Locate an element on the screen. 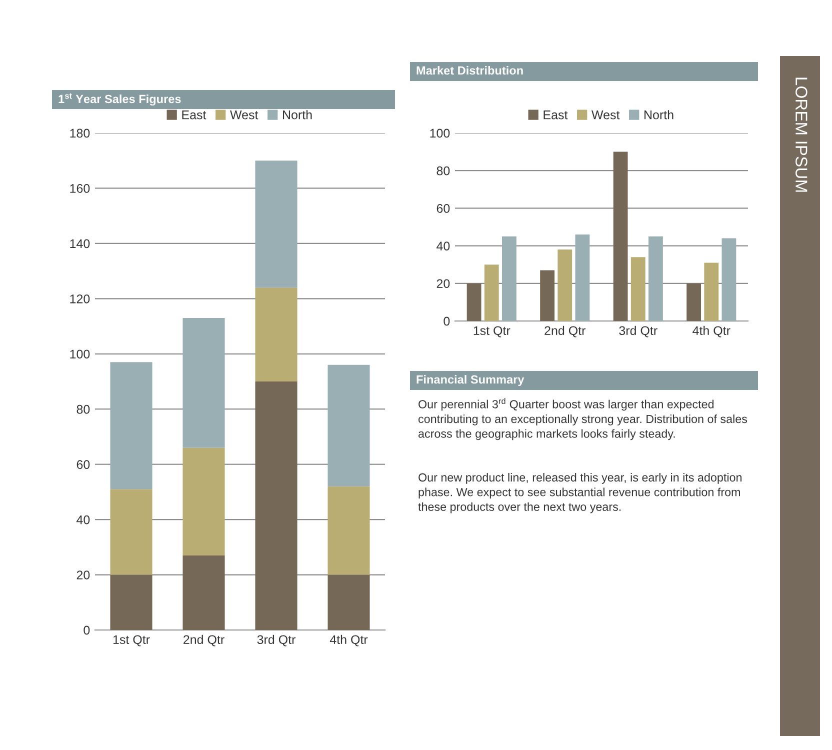 The width and height of the screenshot is (832, 750). text: Our perennial 3$^{rd}$ Quarter boost was larger than expected contributing to an exceptionally strong year. Distribution of sales across the geographic markets looks fairly steady. is located at coordinates (583, 419).